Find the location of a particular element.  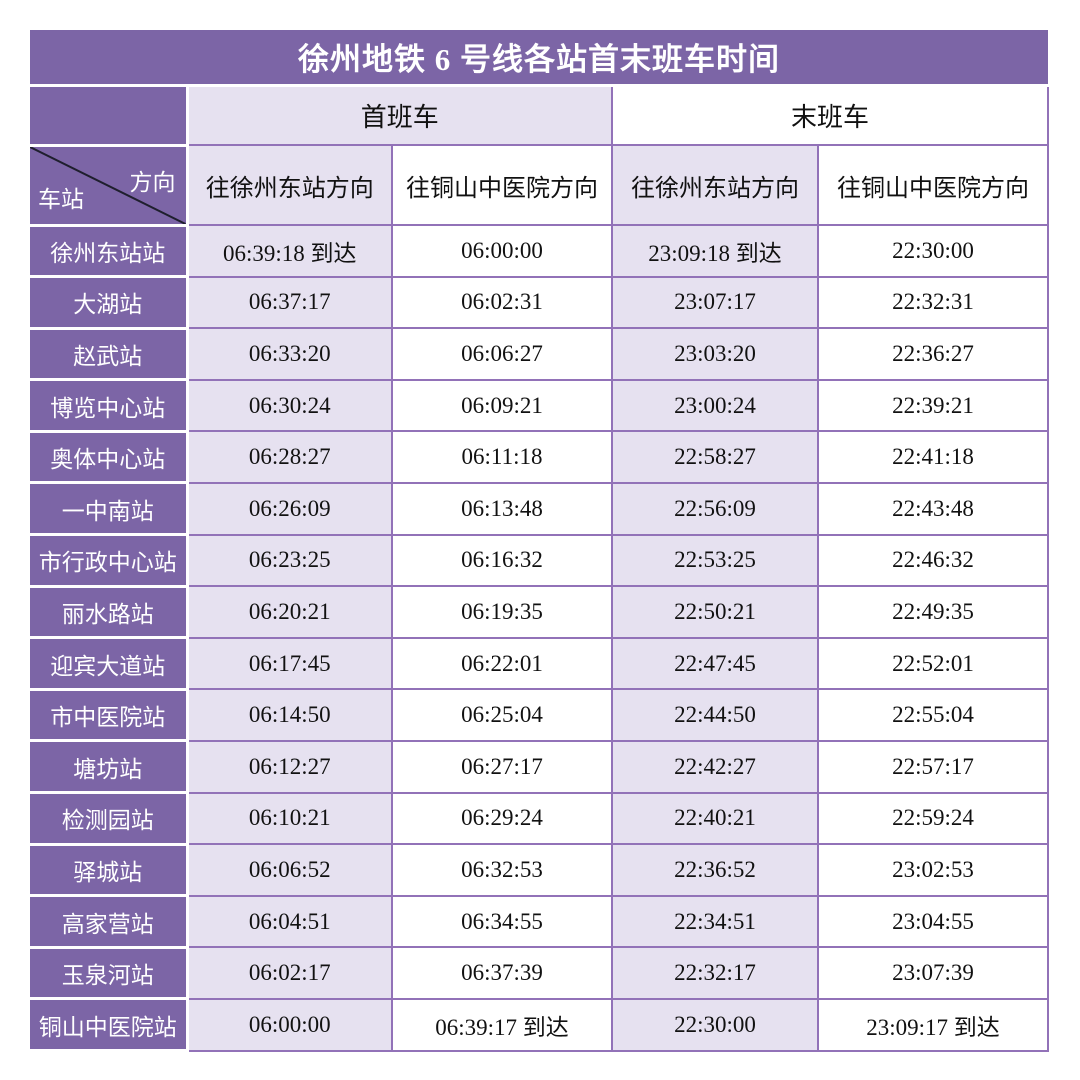

last-train-east-time: 22:34:51 is located at coordinates (715, 922).